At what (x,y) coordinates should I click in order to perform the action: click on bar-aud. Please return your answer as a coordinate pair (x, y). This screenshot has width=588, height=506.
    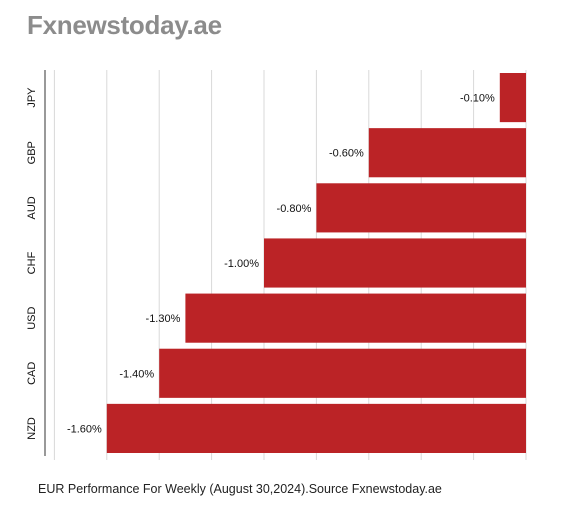
    Looking at the image, I should click on (421, 208).